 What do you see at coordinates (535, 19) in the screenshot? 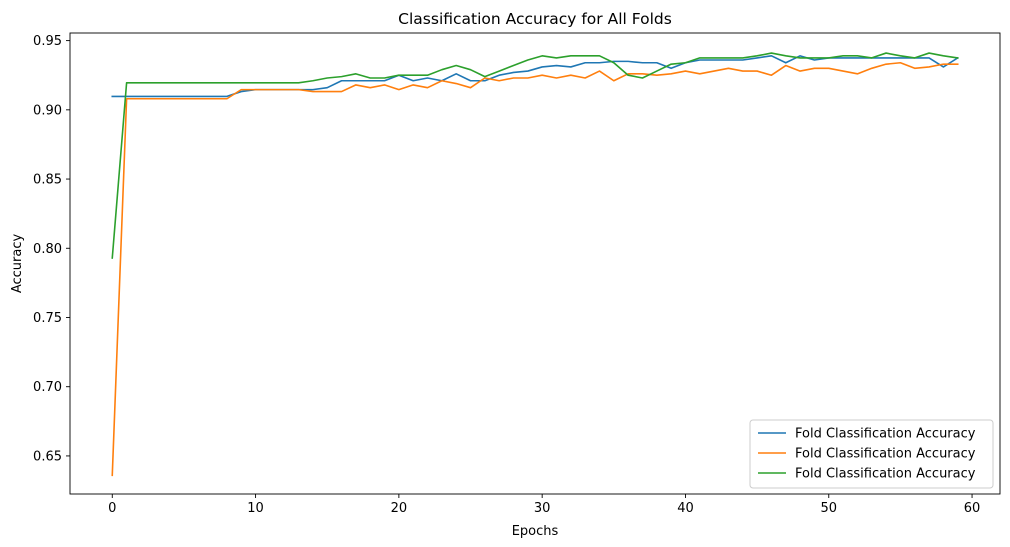
I see `chart-title: Classification Accuracy for All Folds` at bounding box center [535, 19].